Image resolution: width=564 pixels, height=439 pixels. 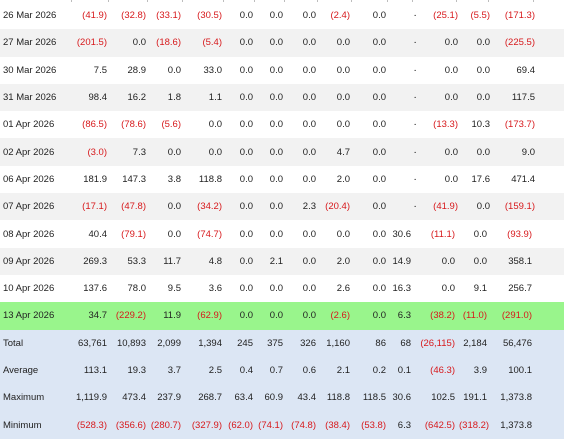 I want to click on table-cell-col-8: 1,160, so click(x=338, y=343).